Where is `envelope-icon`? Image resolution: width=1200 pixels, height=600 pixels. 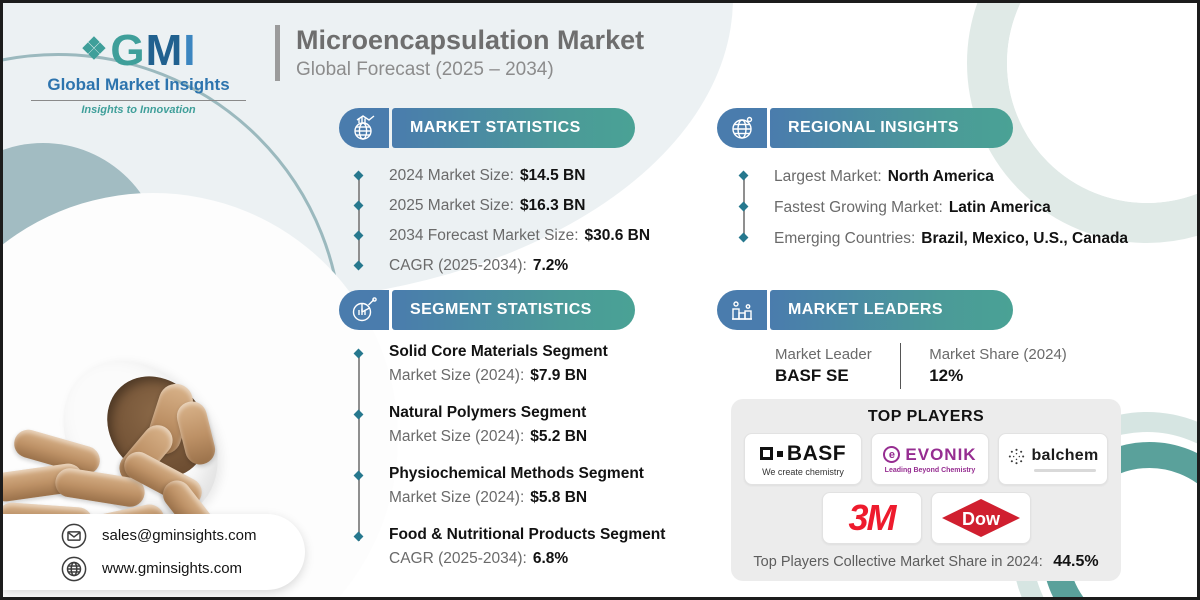 envelope-icon is located at coordinates (74, 535).